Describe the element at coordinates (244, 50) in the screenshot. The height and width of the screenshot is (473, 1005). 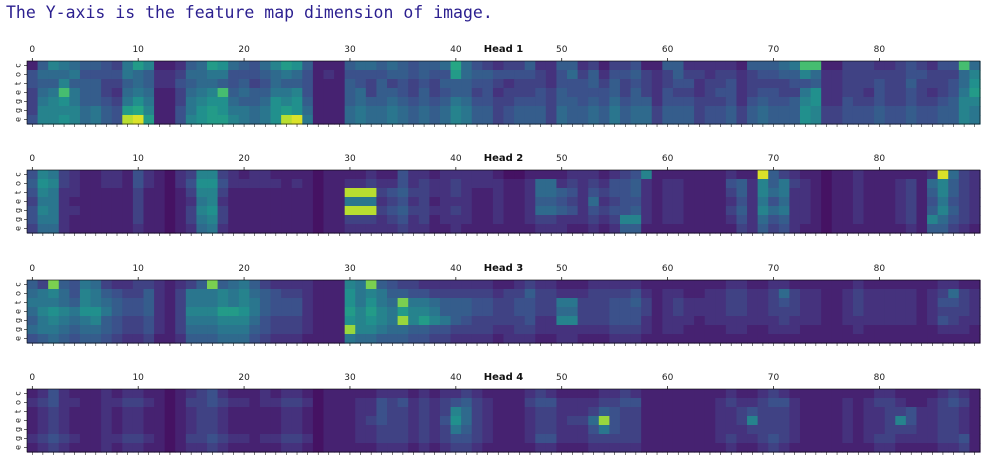
I see `x-tick-label: 20` at that location.